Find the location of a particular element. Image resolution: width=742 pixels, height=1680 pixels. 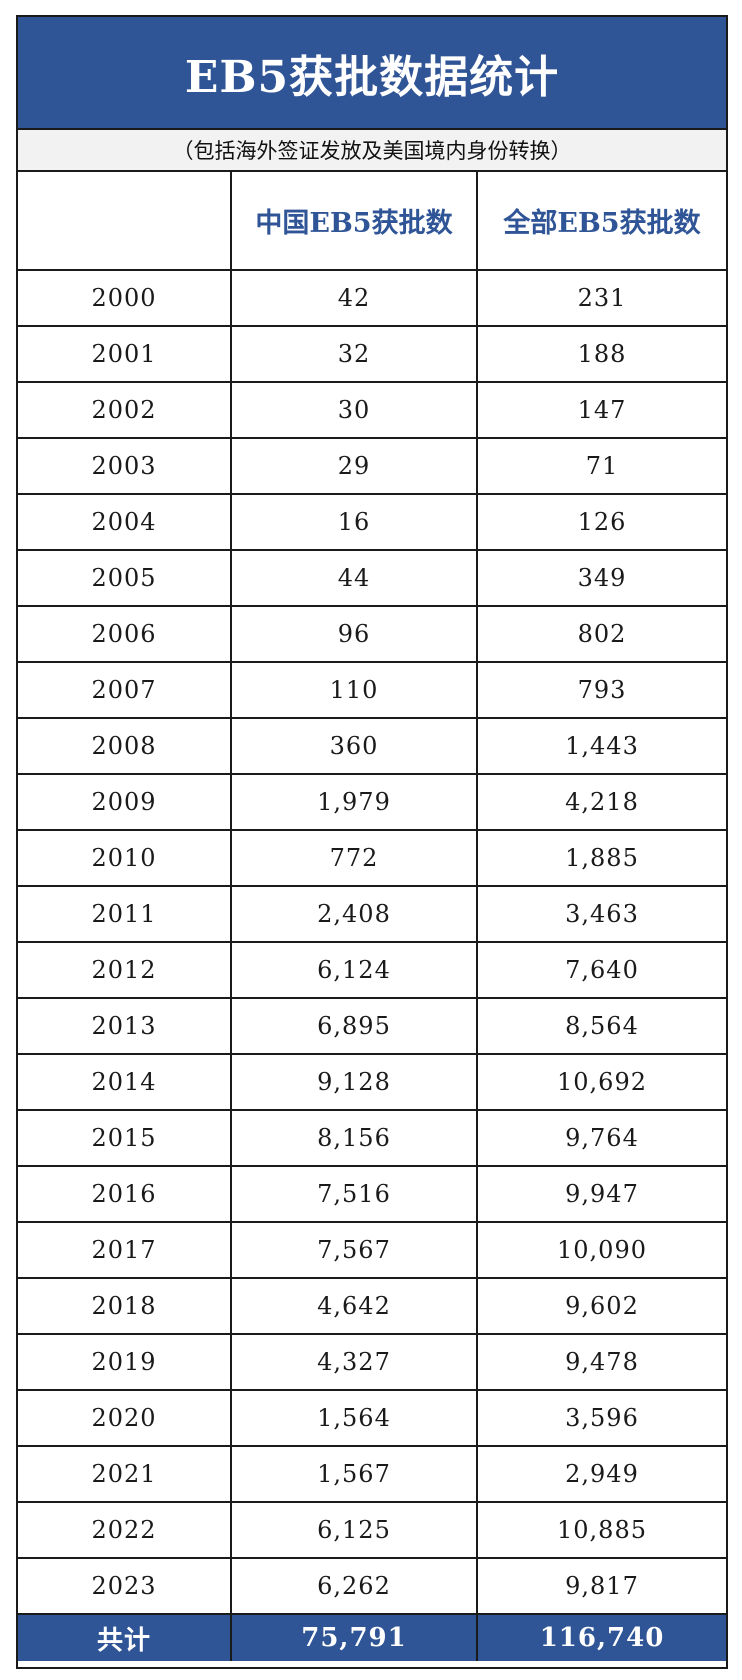

row-total-approvals: 349 is located at coordinates (602, 578).